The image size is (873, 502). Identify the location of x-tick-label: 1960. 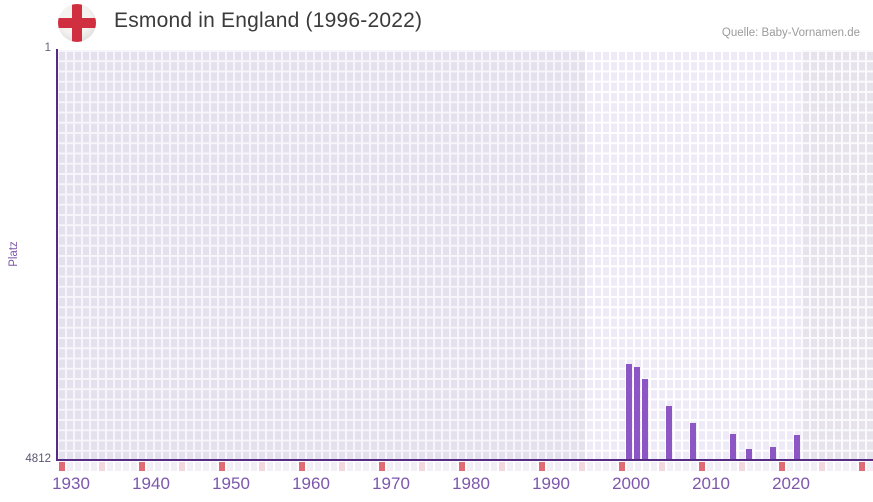
(311, 483).